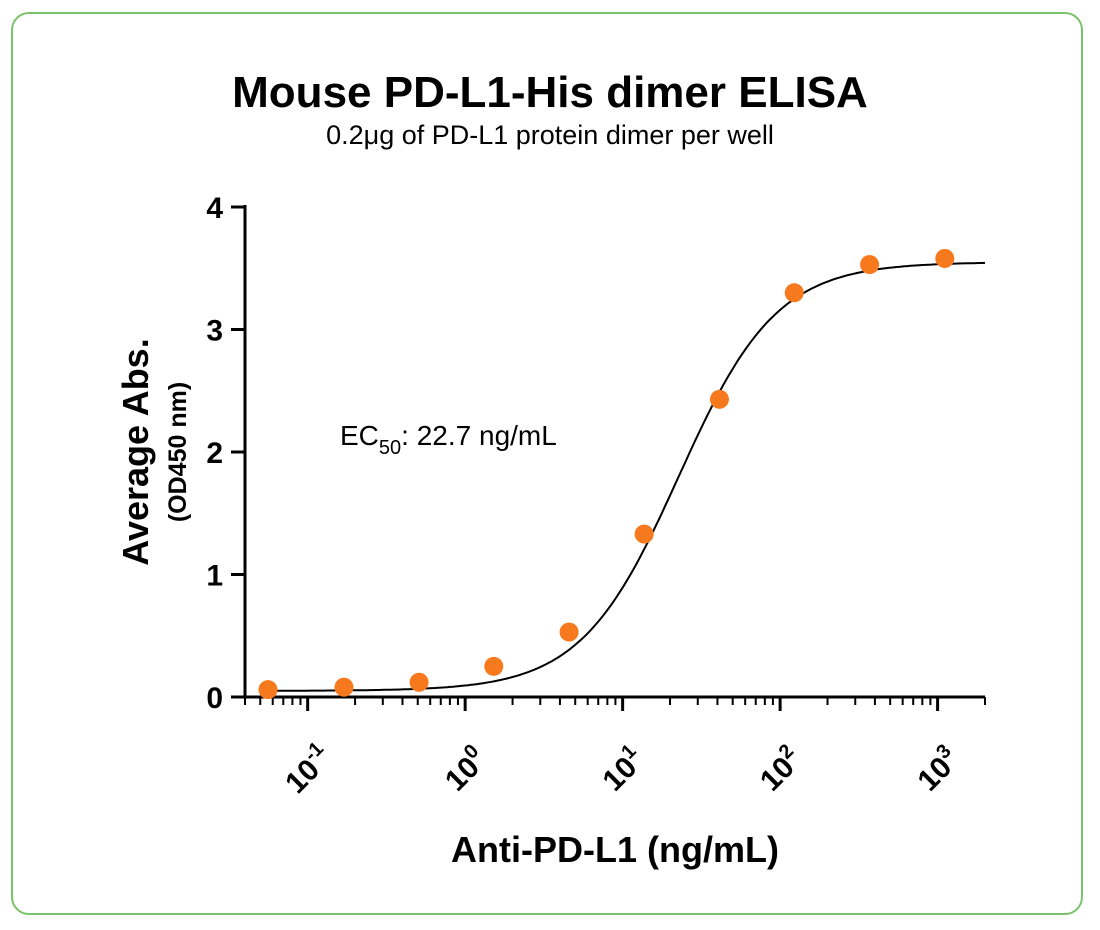 The height and width of the screenshot is (930, 1100). Describe the element at coordinates (214, 453) in the screenshot. I see `y-tick-label: 2` at that location.